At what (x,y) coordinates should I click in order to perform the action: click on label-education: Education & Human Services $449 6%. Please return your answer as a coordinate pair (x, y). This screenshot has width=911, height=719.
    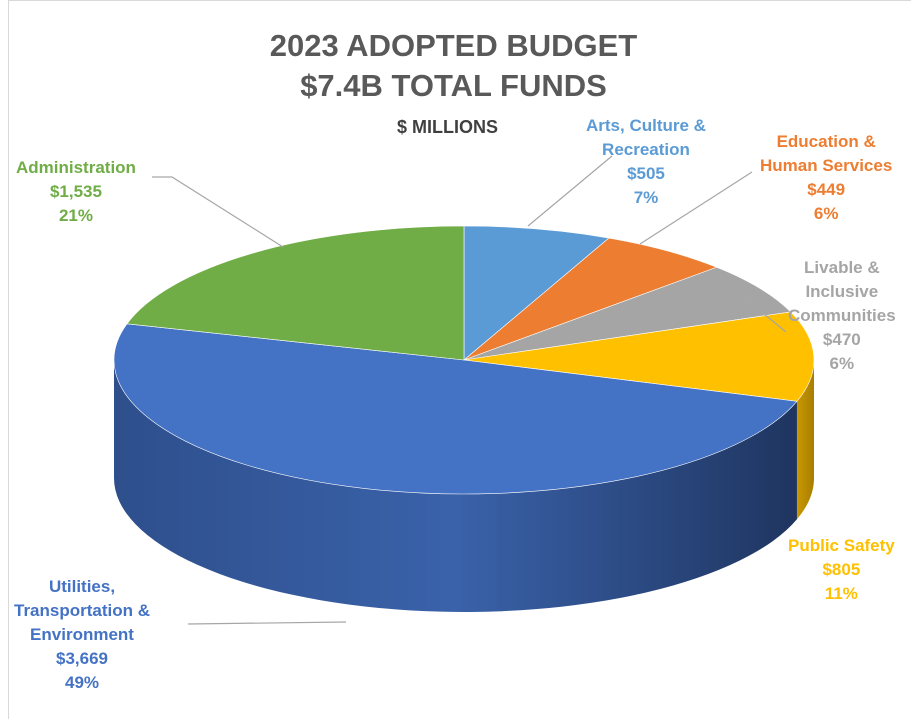
    Looking at the image, I should click on (826, 178).